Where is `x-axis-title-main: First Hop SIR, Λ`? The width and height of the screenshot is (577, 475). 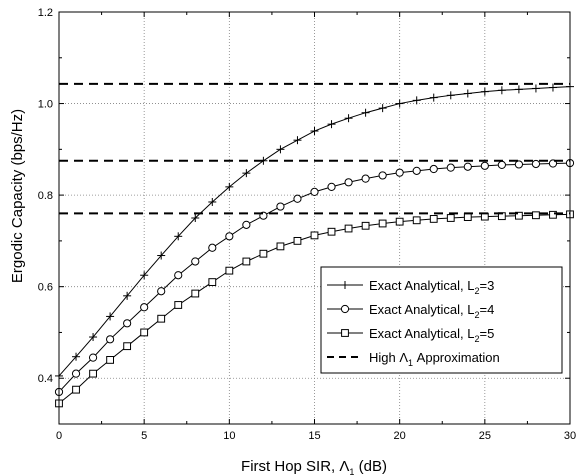 x-axis-title-main: First Hop SIR, Λ is located at coordinates (295, 466).